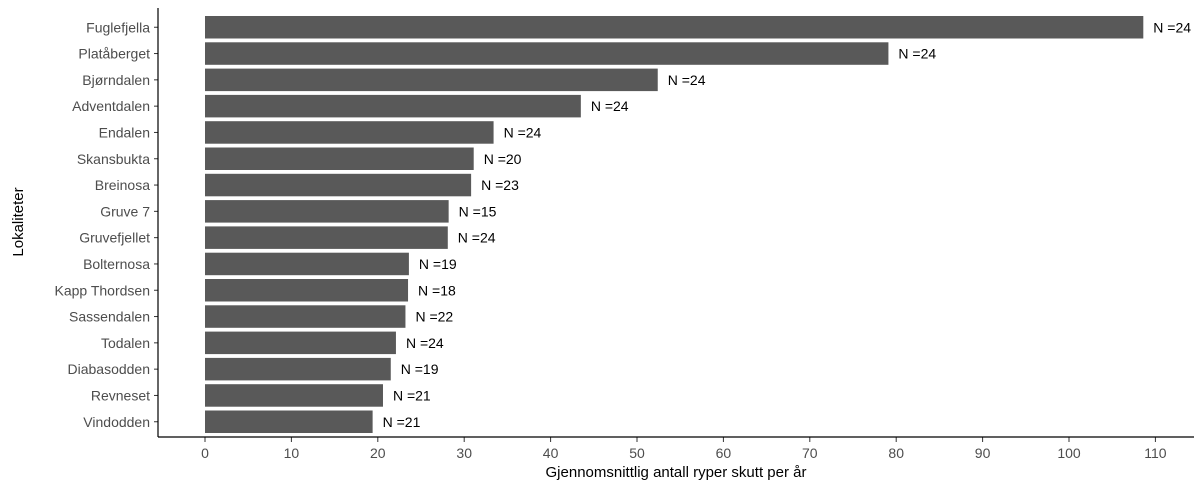 Image resolution: width=1197 pixels, height=481 pixels. What do you see at coordinates (425, 343) in the screenshot?
I see `n-label-12: N =24` at bounding box center [425, 343].